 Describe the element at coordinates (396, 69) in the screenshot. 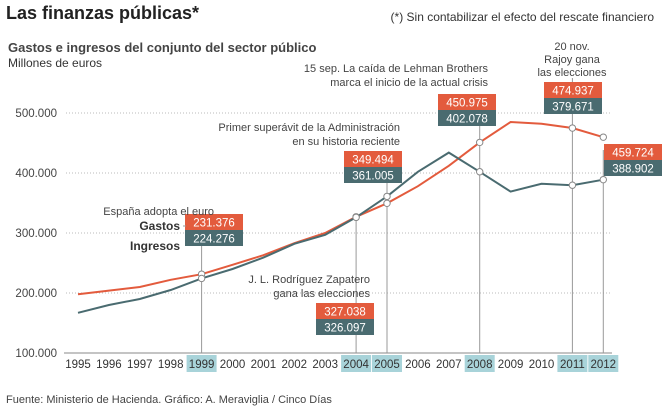

I see `annotation-text: 15 sep. La caída de Lehman Brothers` at that location.